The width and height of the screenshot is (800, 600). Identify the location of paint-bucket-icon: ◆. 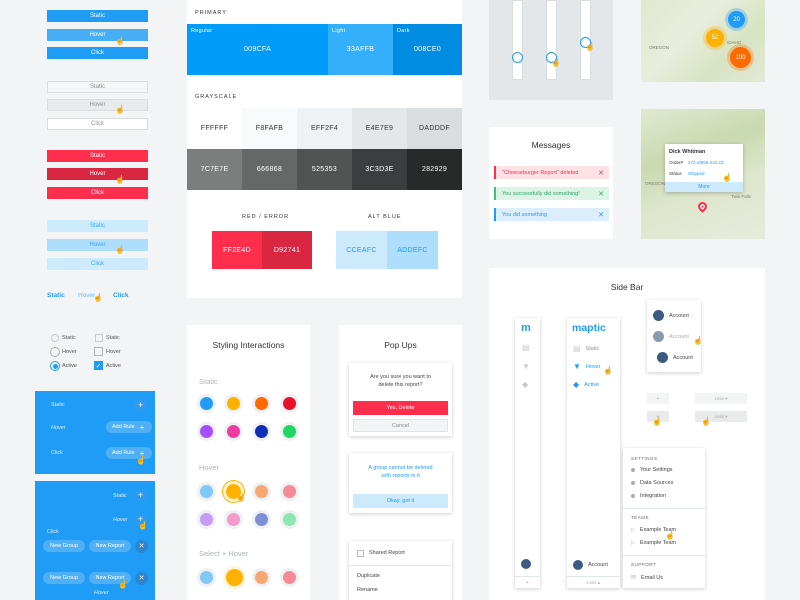
(525, 384).